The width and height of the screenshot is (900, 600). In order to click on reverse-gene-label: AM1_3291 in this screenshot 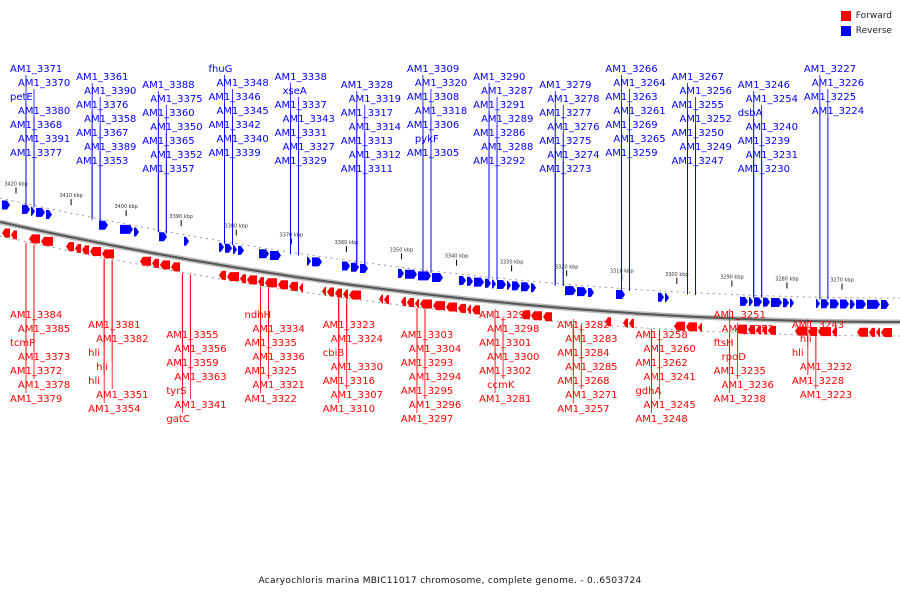, I will do `click(499, 105)`.